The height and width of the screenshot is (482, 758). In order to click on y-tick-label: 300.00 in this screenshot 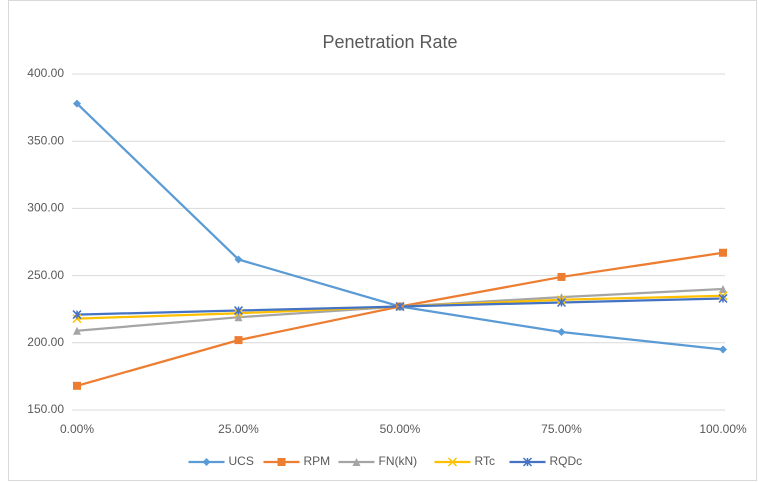, I will do `click(45, 208)`.